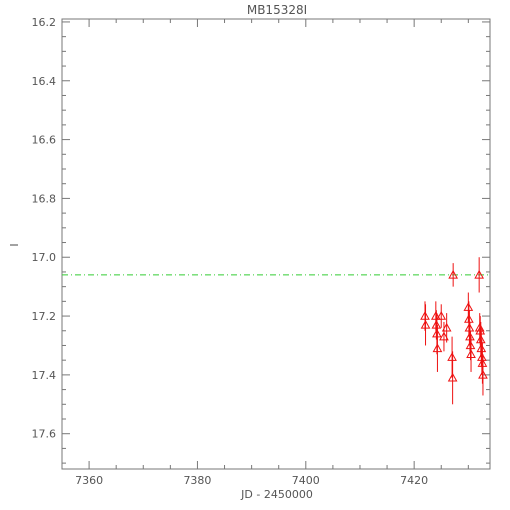 The height and width of the screenshot is (510, 510). I want to click on y-tick-label: 17.0, so click(44, 257).